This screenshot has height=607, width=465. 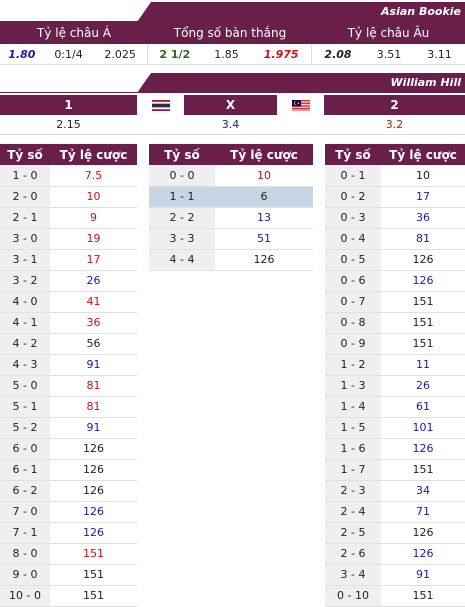 What do you see at coordinates (160, 105) in the screenshot?
I see `thailand-flag-icon` at bounding box center [160, 105].